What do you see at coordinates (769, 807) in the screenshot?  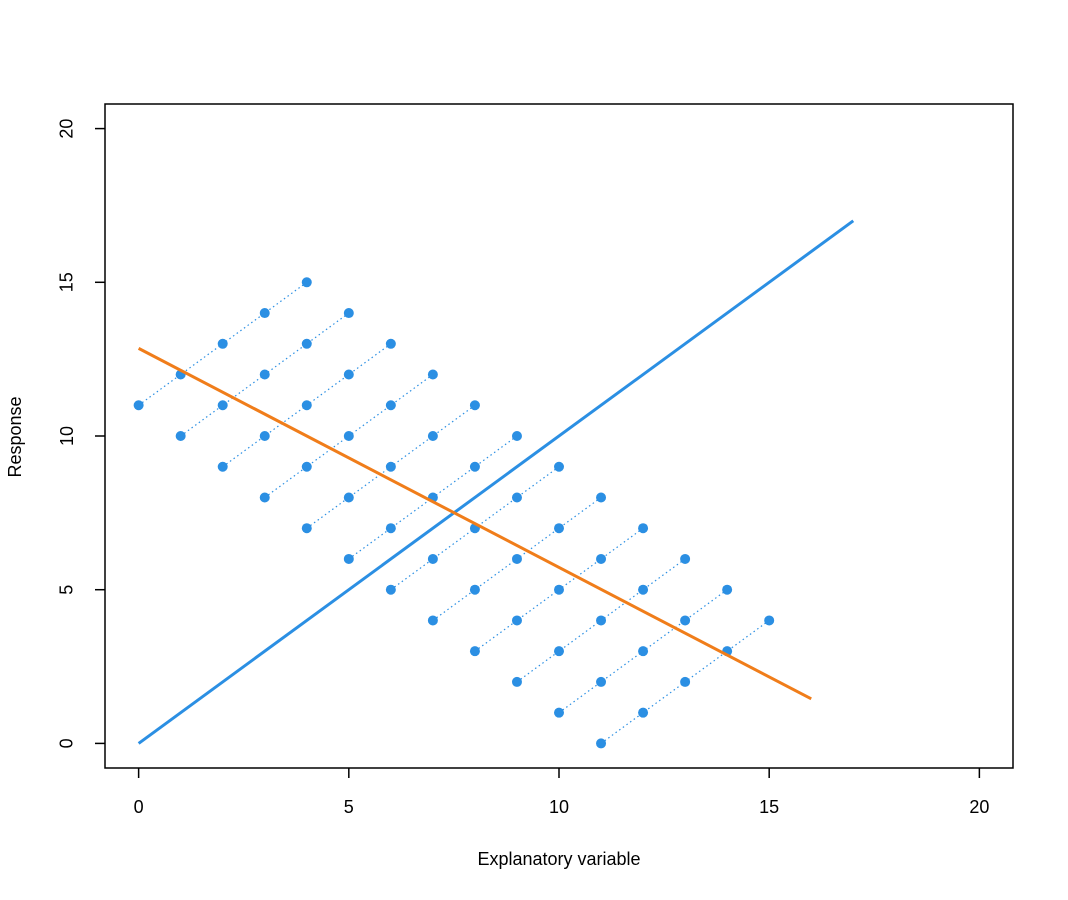 I see `x-tick-label: 15` at bounding box center [769, 807].